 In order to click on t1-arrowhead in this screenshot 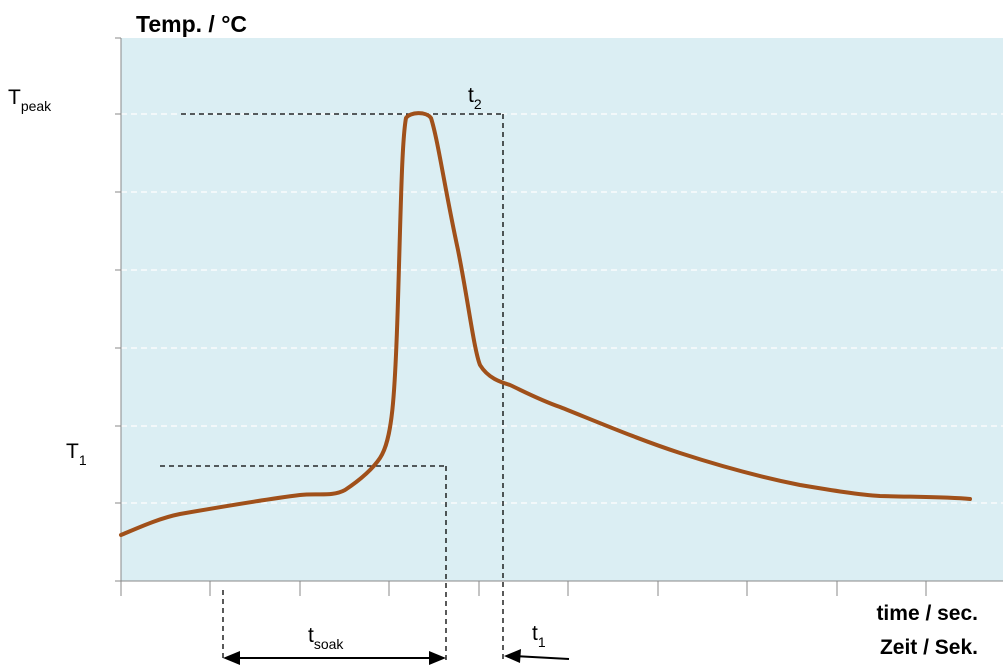, I will do `click(512, 656)`.